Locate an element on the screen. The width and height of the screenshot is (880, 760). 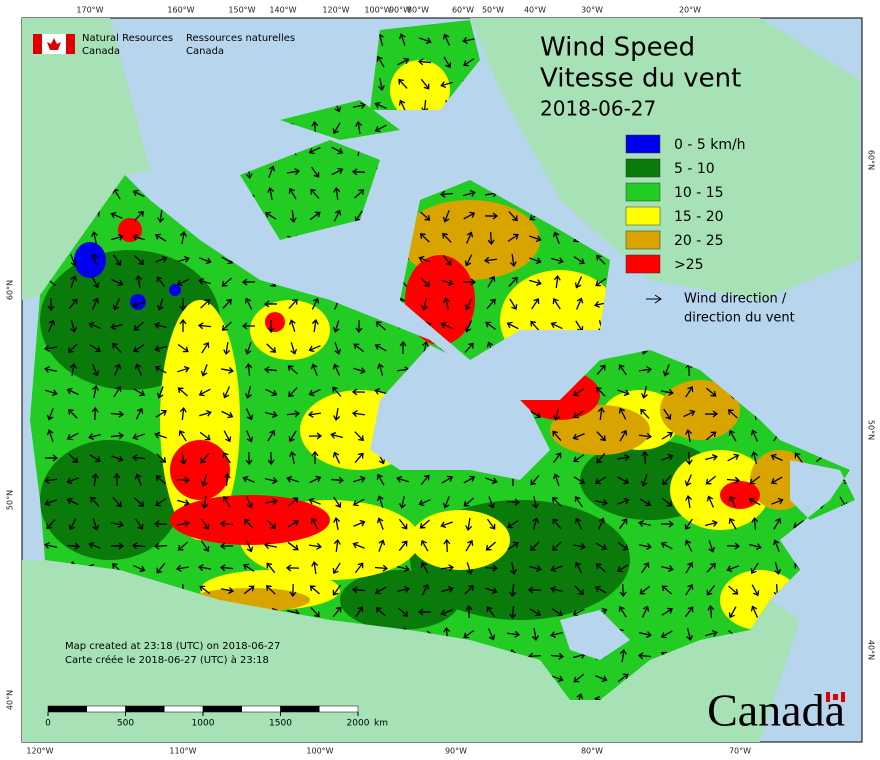
legend-label: 5 - 10 is located at coordinates (694, 169).